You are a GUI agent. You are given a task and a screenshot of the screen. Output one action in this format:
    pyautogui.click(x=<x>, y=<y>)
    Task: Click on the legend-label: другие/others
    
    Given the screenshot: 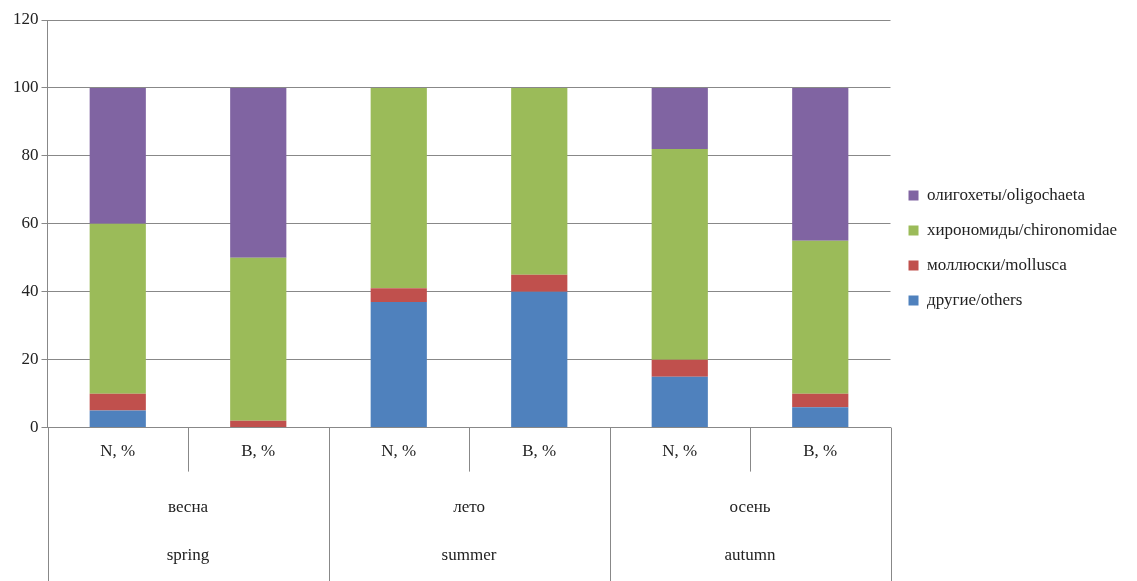 What is the action you would take?
    pyautogui.click(x=975, y=299)
    